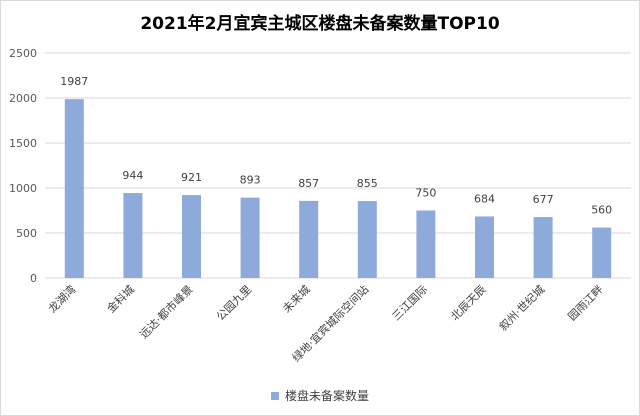 The width and height of the screenshot is (640, 416). What do you see at coordinates (320, 24) in the screenshot?
I see `chart-title: 2021年2月宜宾主城区楼盘未备案数量TOP10` at bounding box center [320, 24].